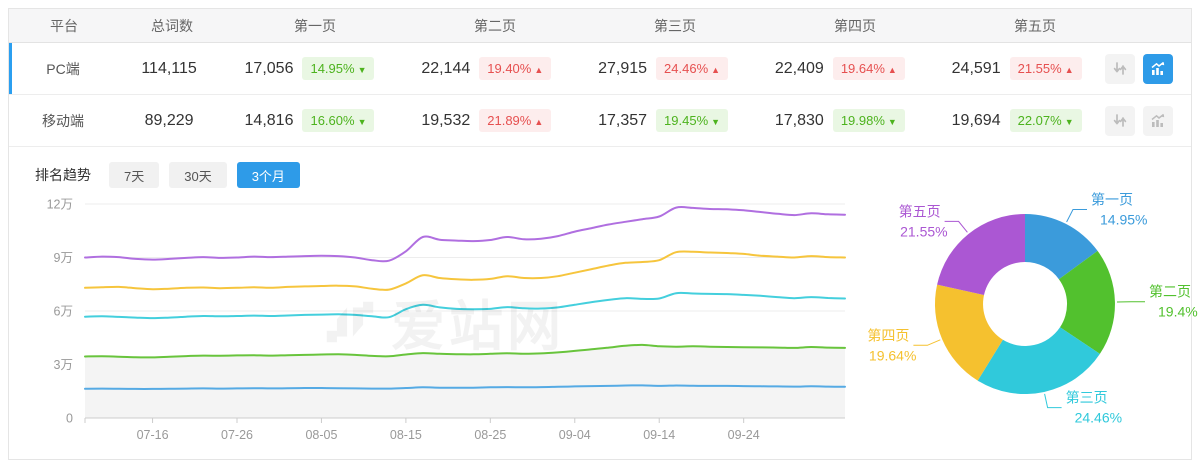  I want to click on slice-label: 第五页, so click(920, 211).